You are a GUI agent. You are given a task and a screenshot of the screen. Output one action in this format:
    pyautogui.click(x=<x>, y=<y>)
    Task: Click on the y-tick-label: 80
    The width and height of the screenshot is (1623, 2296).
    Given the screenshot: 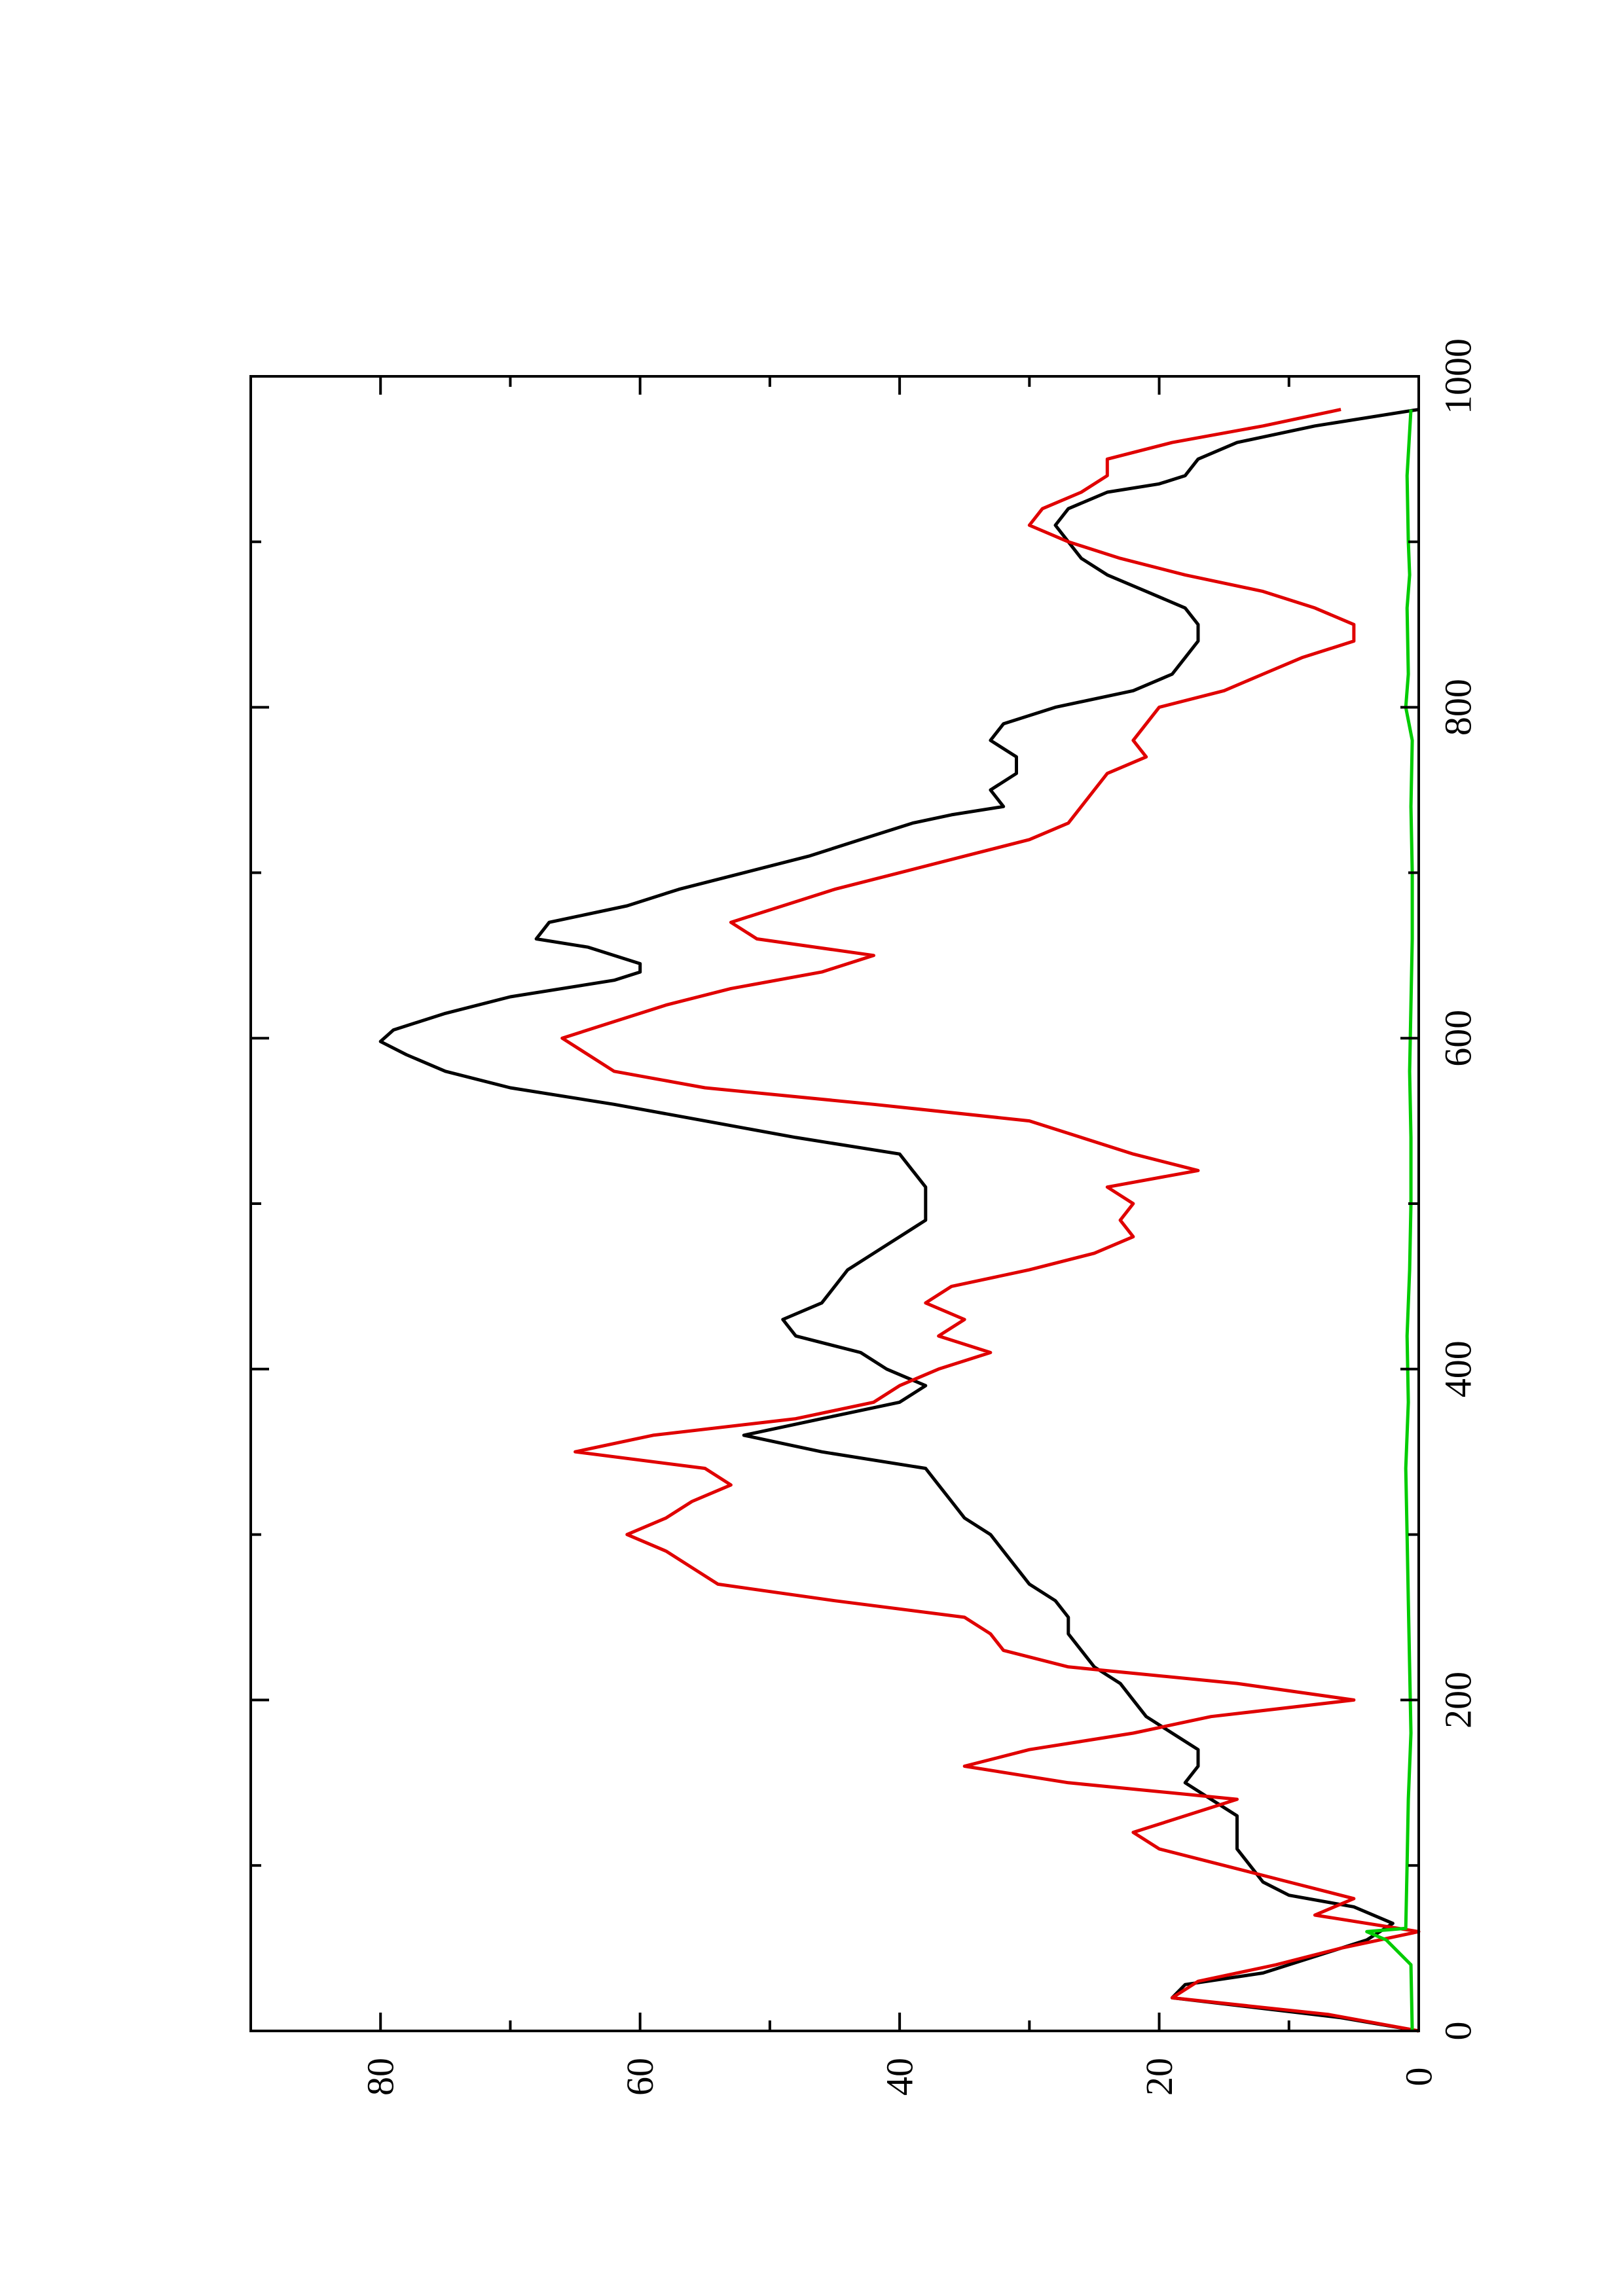 What is the action you would take?
    pyautogui.click(x=380, y=2077)
    